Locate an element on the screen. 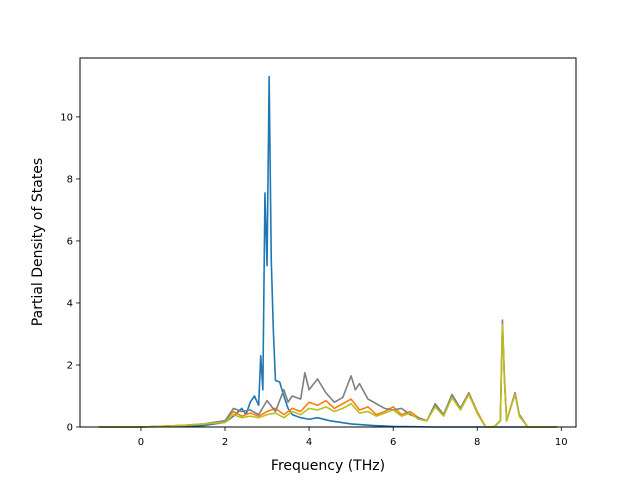 Image resolution: width=640 pixels, height=480 pixels. y-axis-label: Partial Density of States is located at coordinates (38, 242).